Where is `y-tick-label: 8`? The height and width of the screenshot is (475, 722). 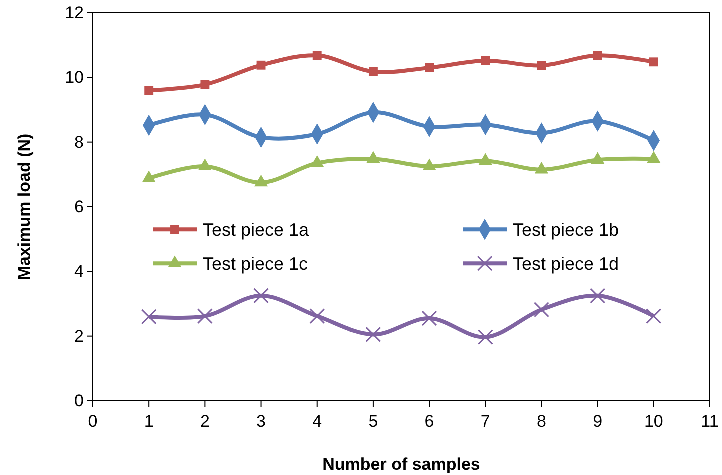 y-tick-label: 8 is located at coordinates (79, 142).